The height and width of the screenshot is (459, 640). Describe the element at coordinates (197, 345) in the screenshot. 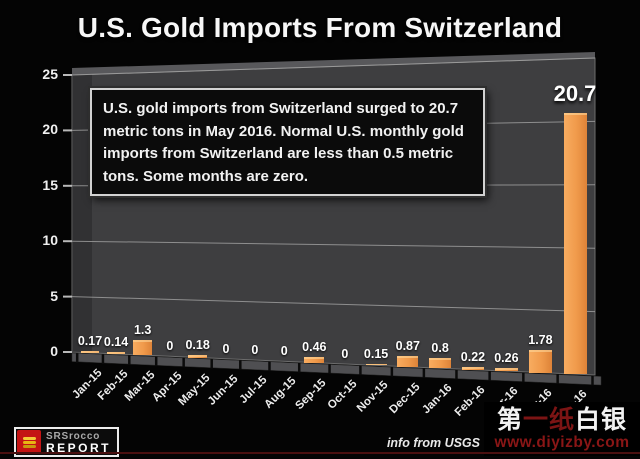

I see `bar-value-label: 0.18` at that location.